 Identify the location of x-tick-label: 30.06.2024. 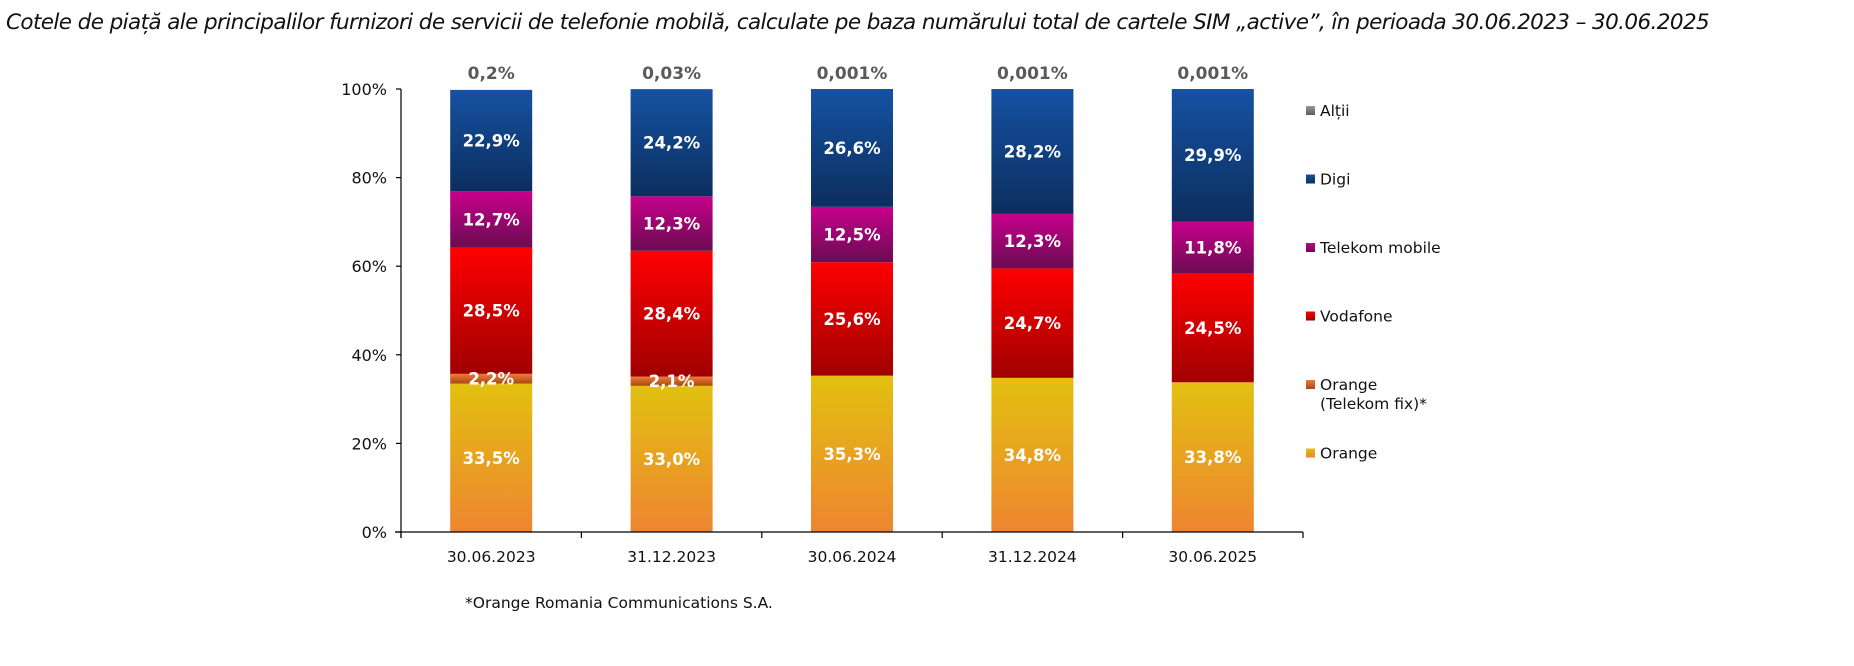
(852, 557).